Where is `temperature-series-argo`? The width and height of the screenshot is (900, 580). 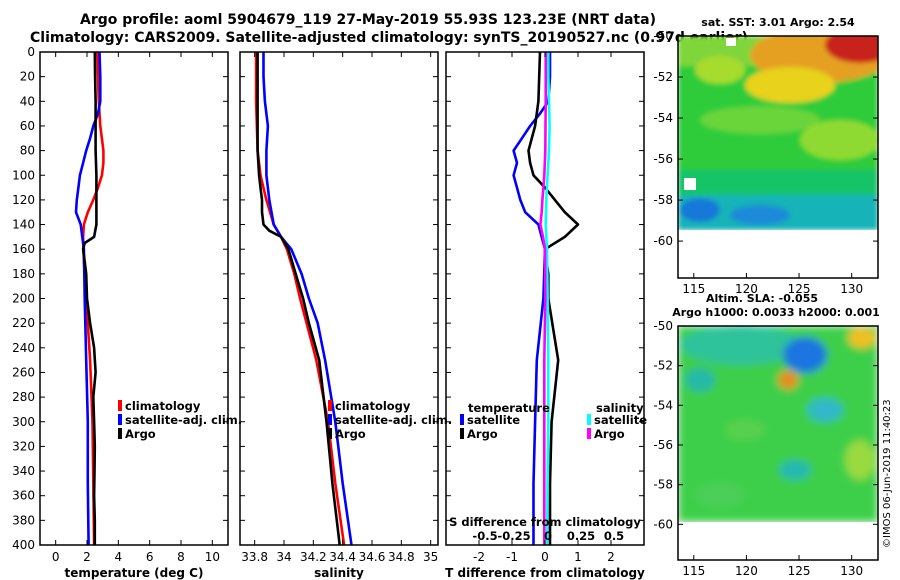
temperature-series-argo is located at coordinates (89, 298).